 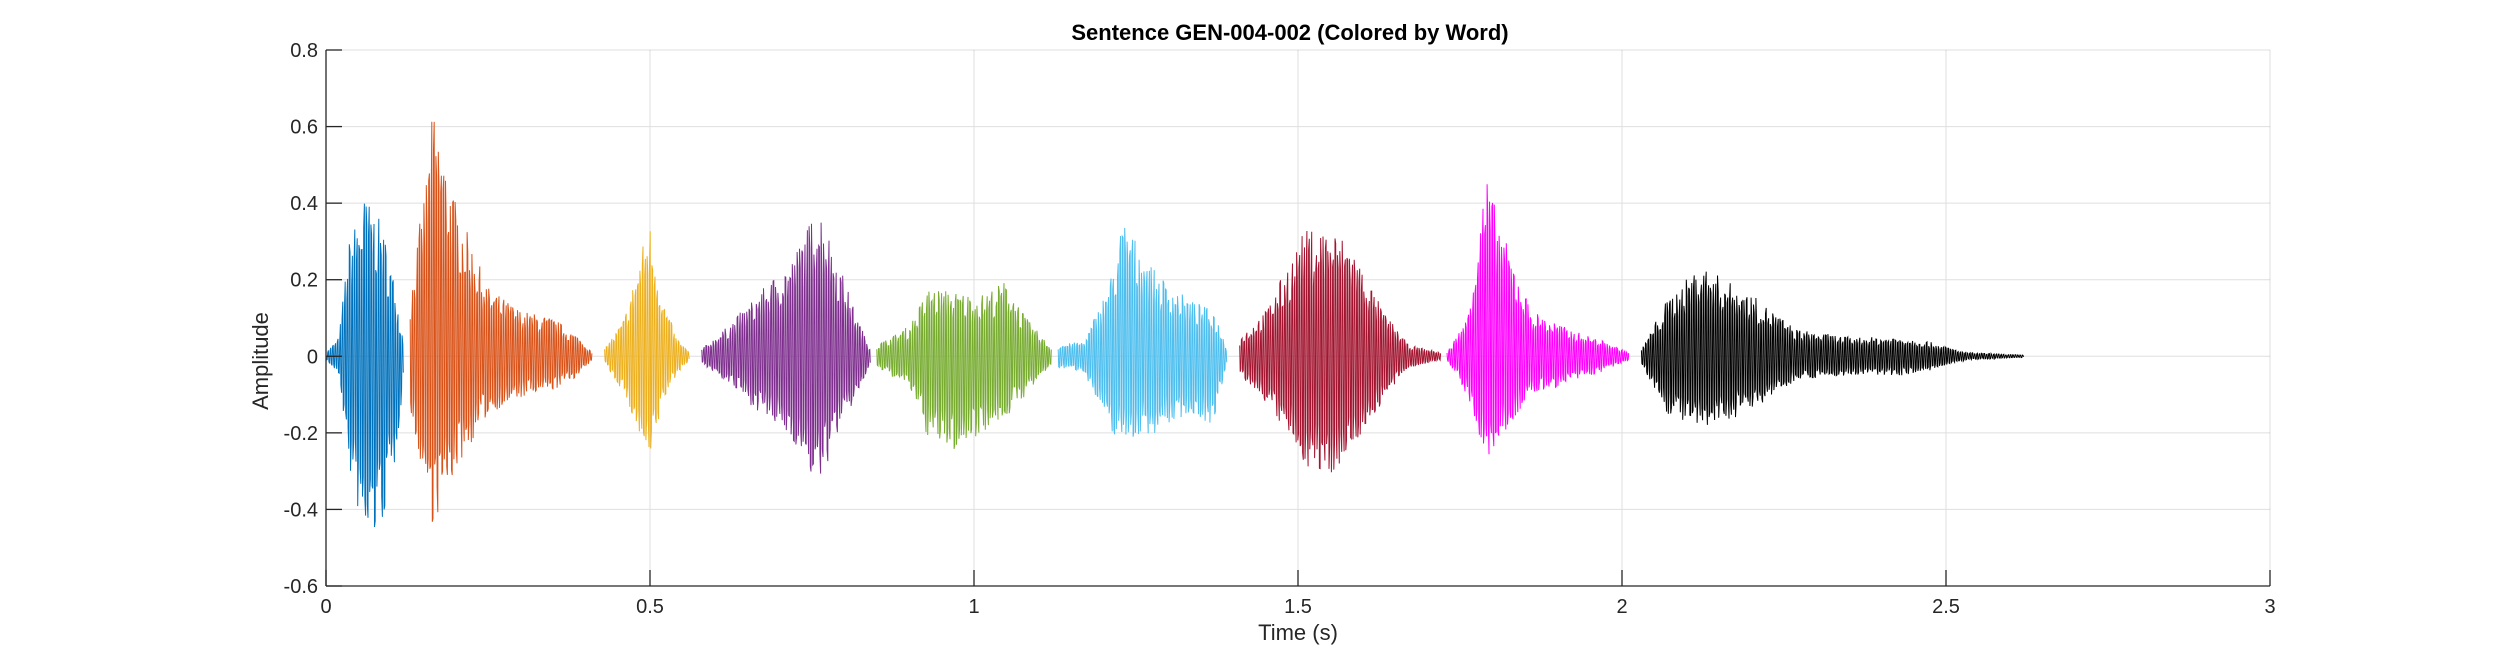 I want to click on x-tick-labels: 0 0.5 1 1.5 2 2.5 3, so click(x=1297, y=607).